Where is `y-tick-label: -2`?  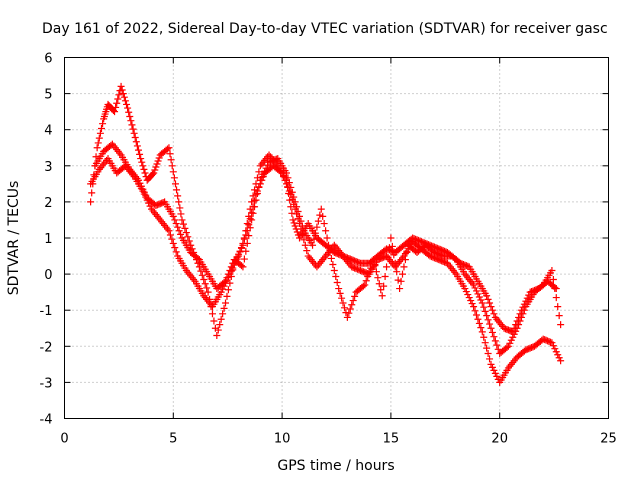
y-tick-label: -2 is located at coordinates (46, 347).